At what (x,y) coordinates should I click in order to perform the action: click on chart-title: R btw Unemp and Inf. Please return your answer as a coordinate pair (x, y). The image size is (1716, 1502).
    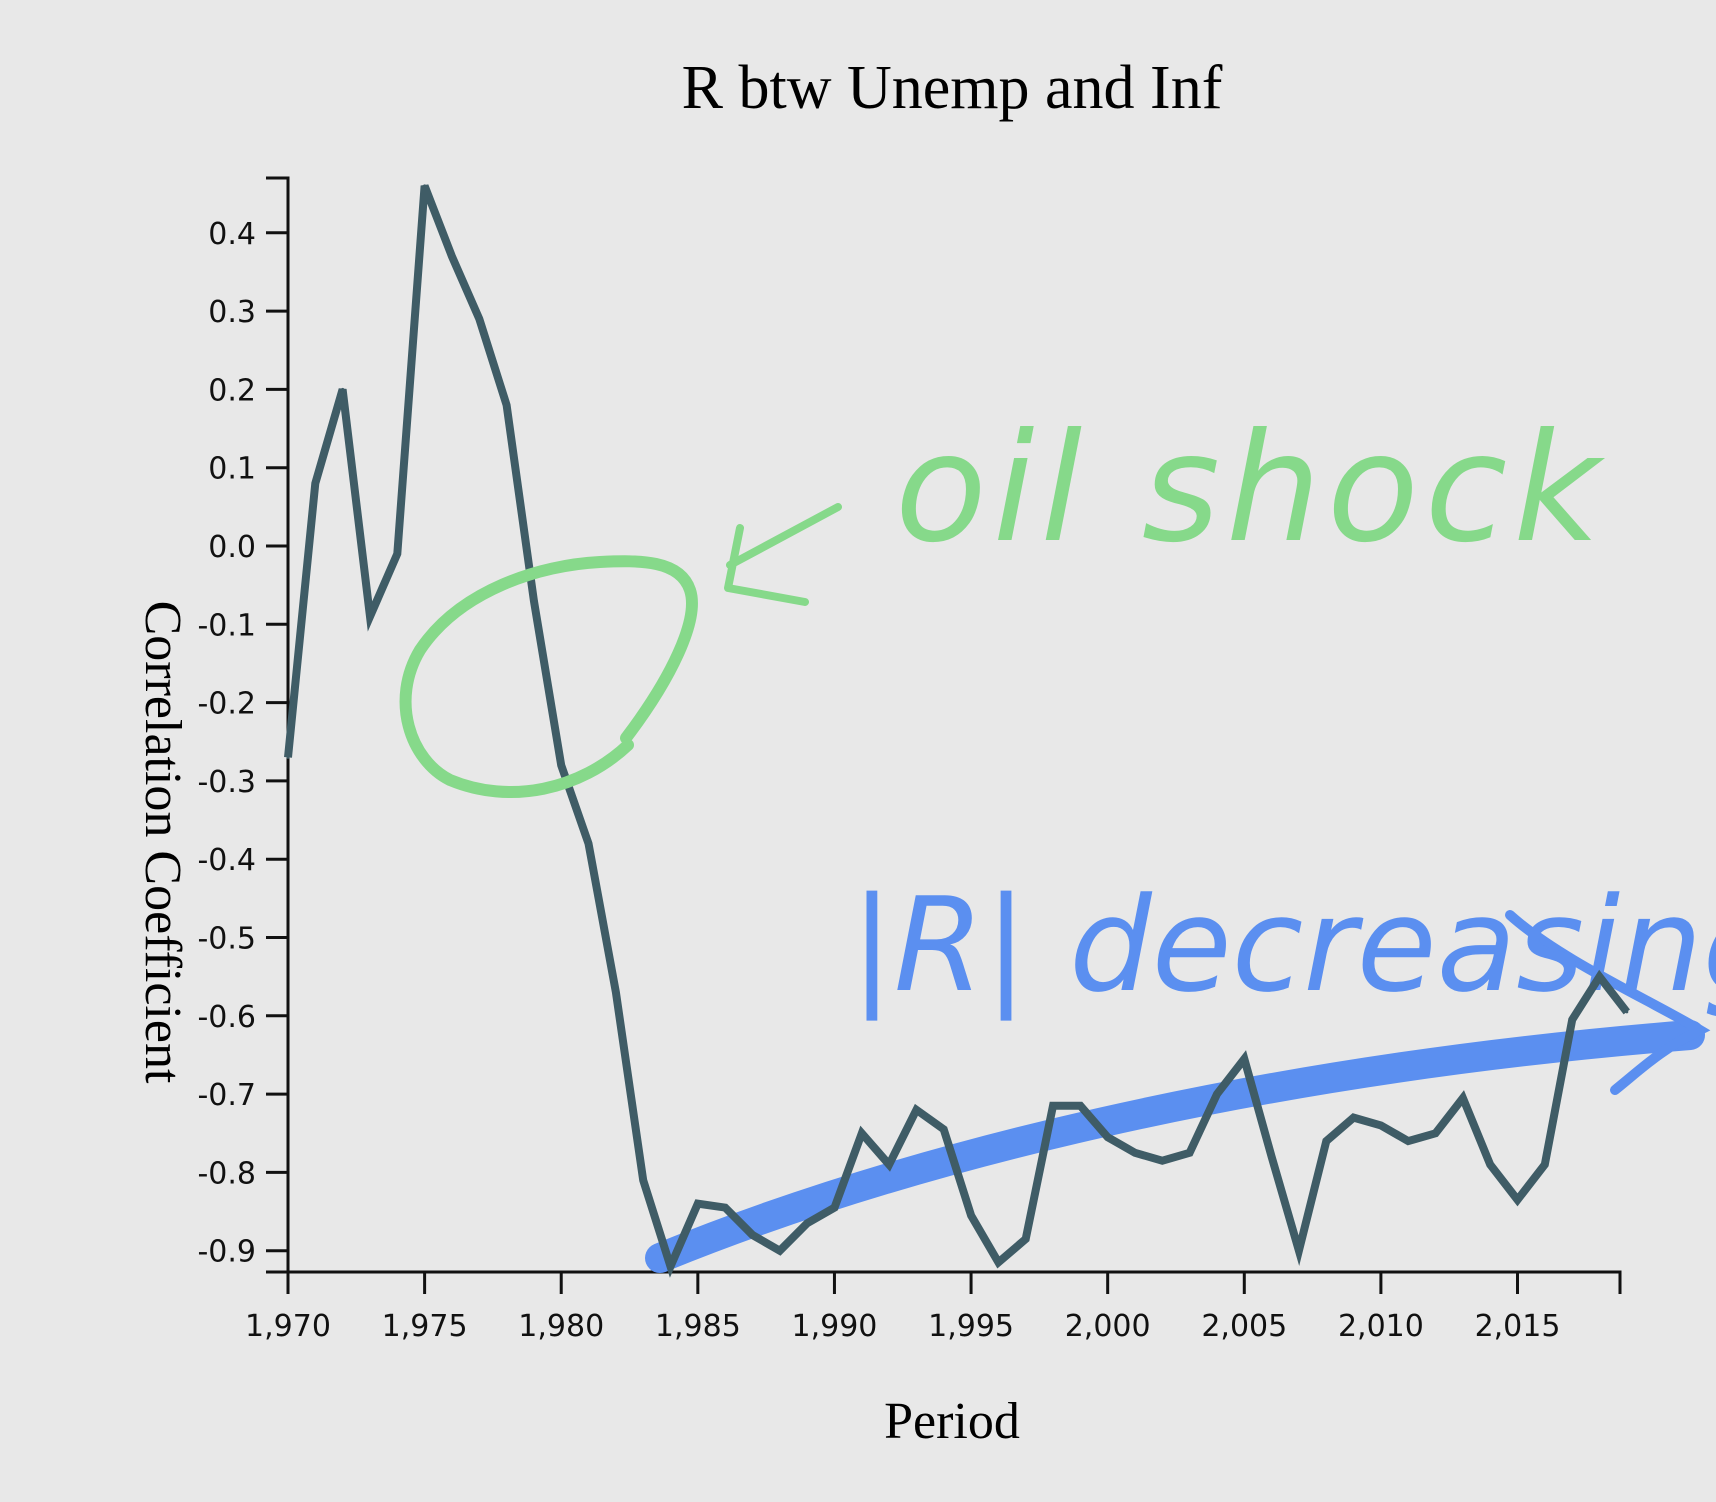
    Looking at the image, I should click on (952, 88).